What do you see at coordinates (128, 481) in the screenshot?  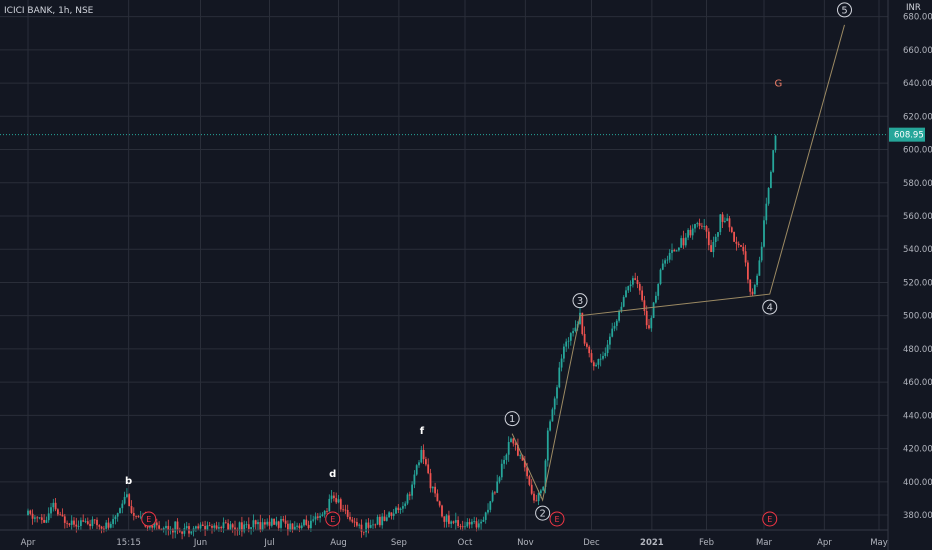 I see `wave-label: b` at bounding box center [128, 481].